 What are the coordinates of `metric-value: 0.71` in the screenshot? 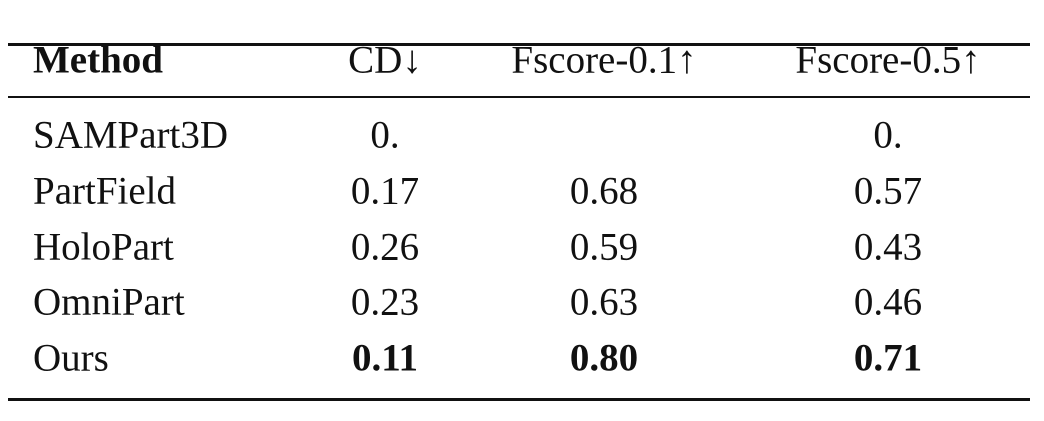 It's located at (888, 358).